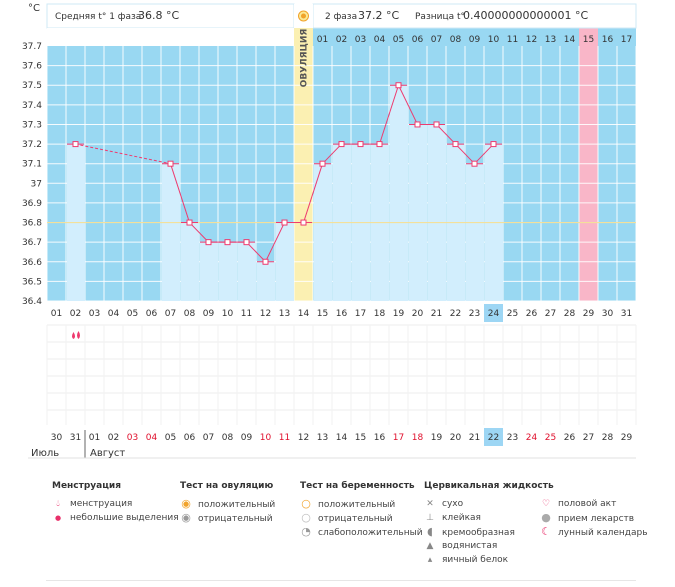 The width and height of the screenshot is (675, 587). Describe the element at coordinates (532, 438) in the screenshot. I see `calendar-day-label: 24` at that location.